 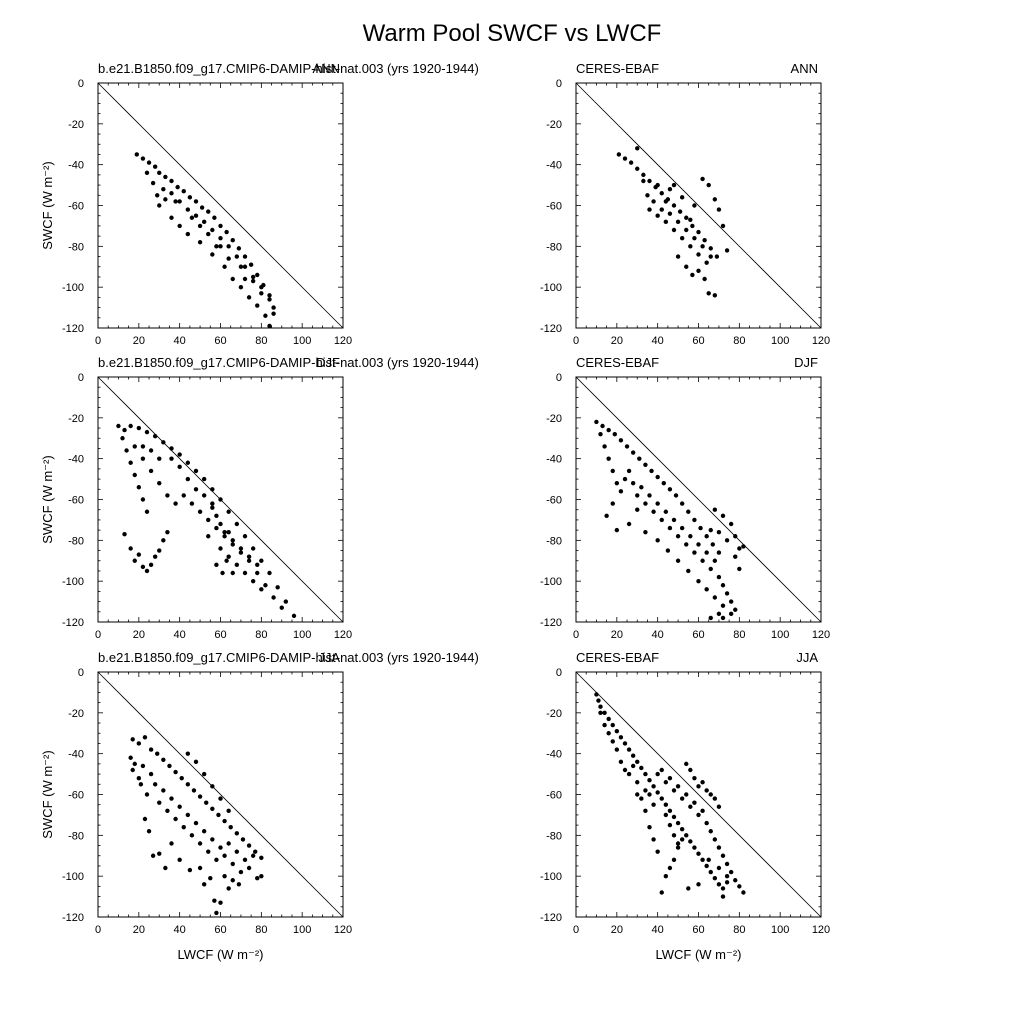 What do you see at coordinates (617, 930) in the screenshot?
I see `x-tick-label: 20` at bounding box center [617, 930].